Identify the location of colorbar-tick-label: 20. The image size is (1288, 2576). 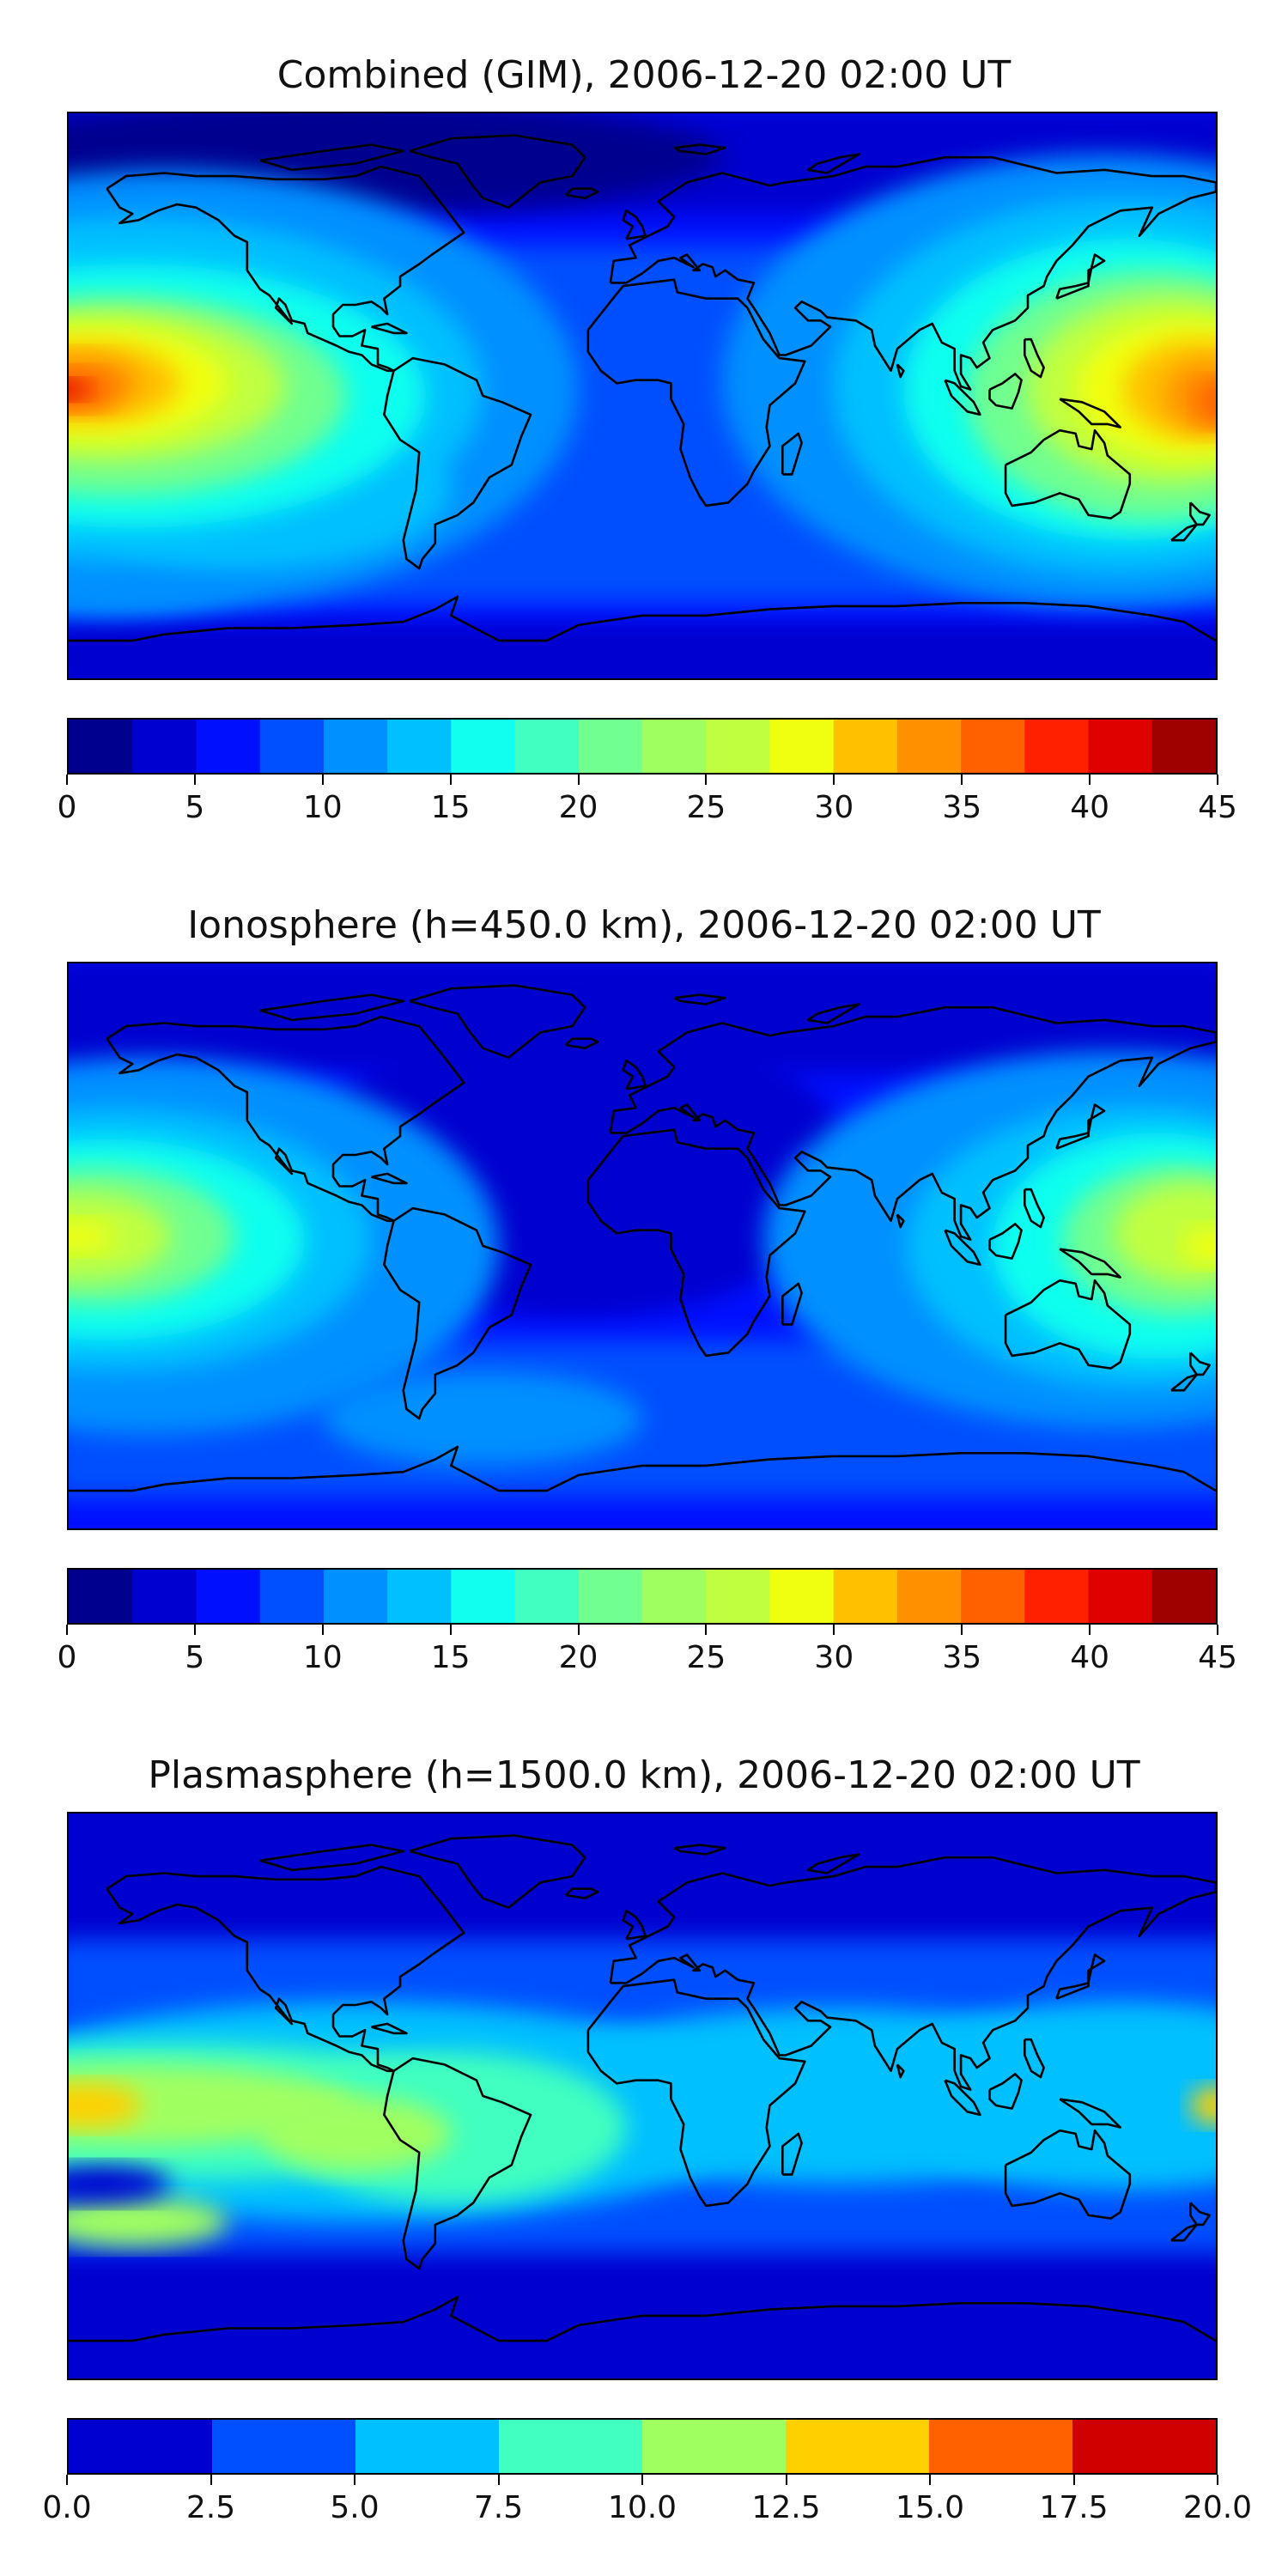
(578, 1657).